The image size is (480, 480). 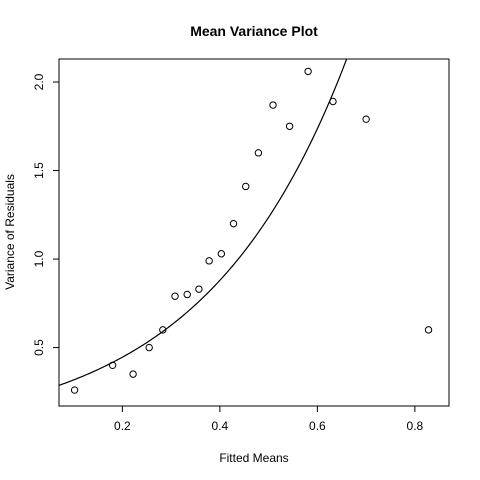 What do you see at coordinates (269, 419) in the screenshot?
I see `x-axis: 0.2 0.4 0.6 0.8` at bounding box center [269, 419].